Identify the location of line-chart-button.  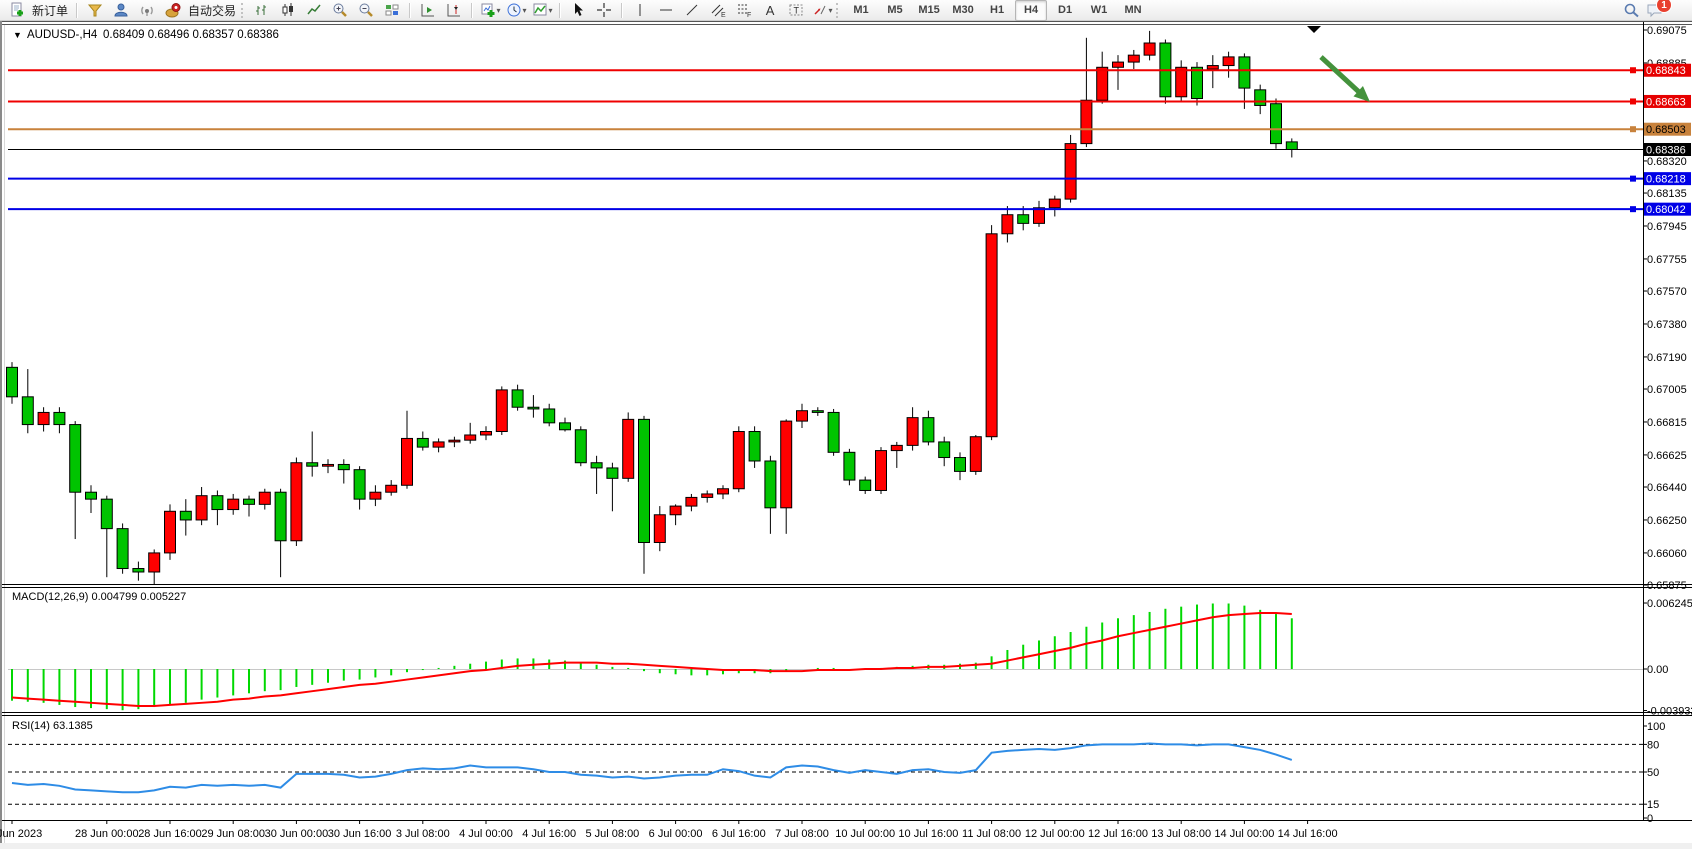
(314, 10).